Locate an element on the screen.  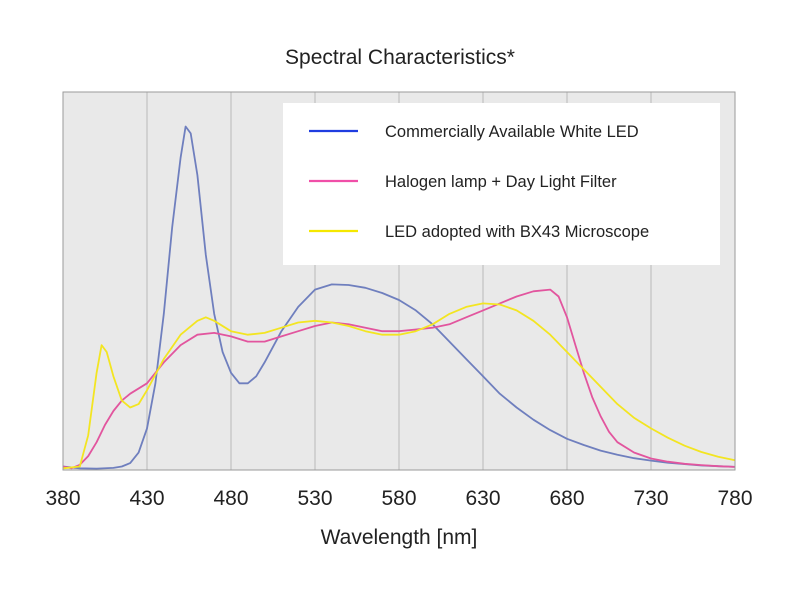
x-tick-label: 430 is located at coordinates (146, 498).